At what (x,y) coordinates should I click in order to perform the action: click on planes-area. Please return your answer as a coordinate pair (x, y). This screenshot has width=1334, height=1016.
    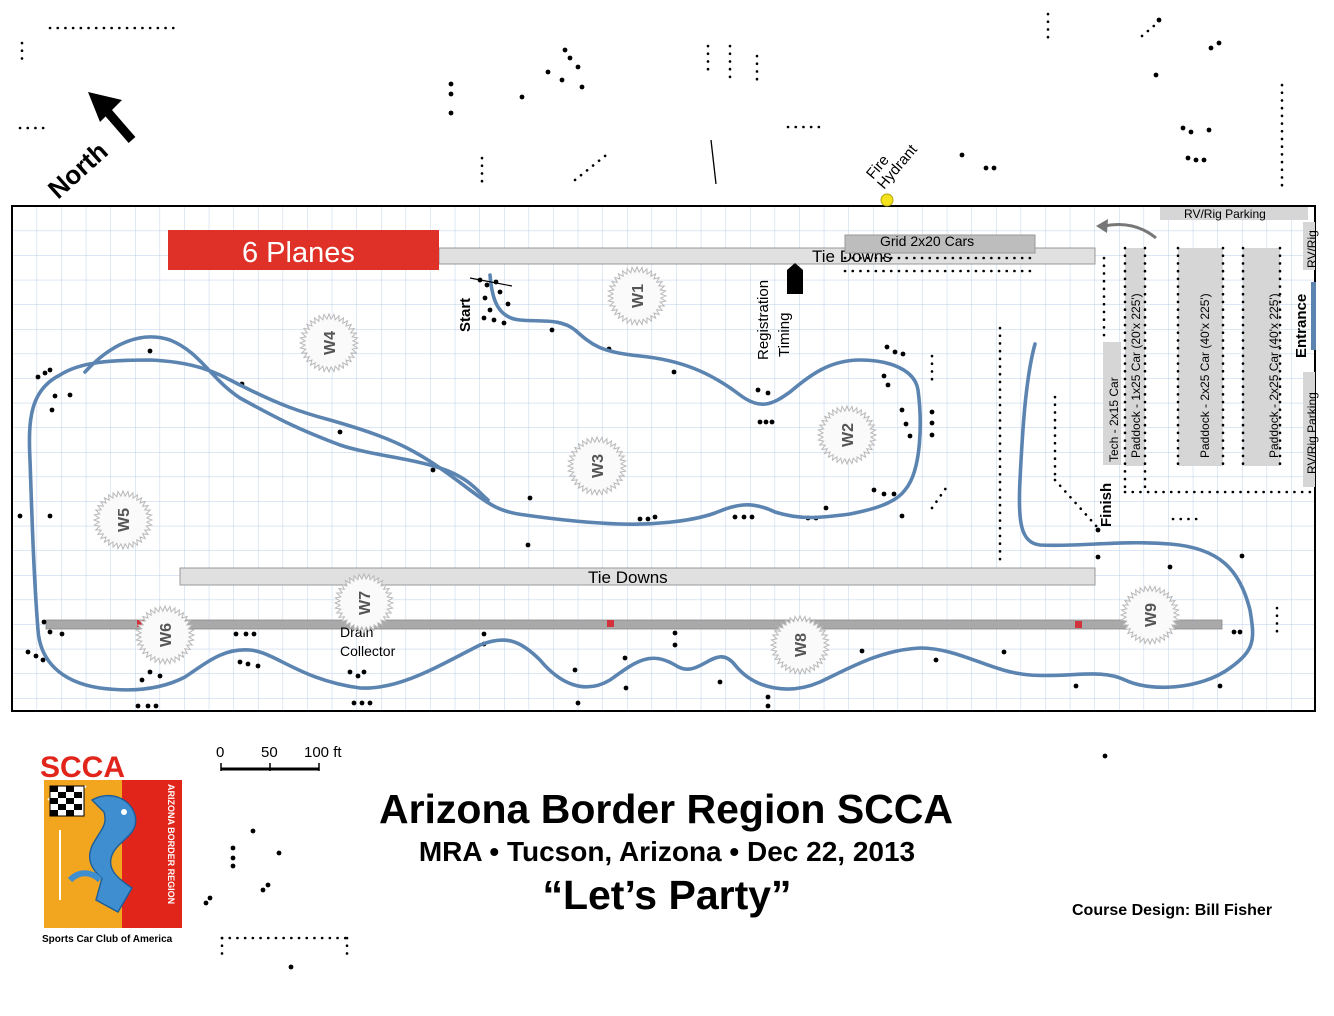
    Looking at the image, I should click on (303, 250).